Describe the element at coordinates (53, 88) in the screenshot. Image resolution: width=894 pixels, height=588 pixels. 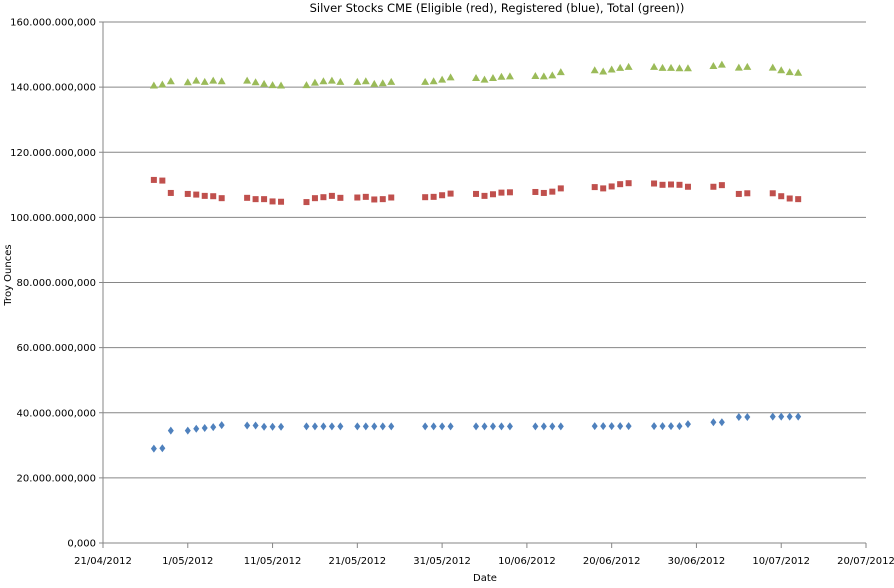
I see `y-tick-label: 140.000.000,000` at that location.